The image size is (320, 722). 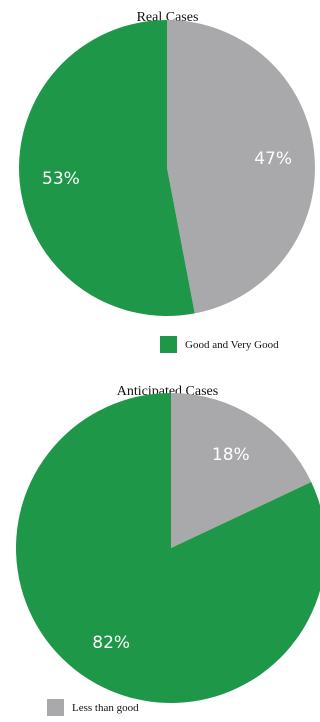 What do you see at coordinates (273, 159) in the screenshot?
I see `pie-slice-label: 47%` at bounding box center [273, 159].